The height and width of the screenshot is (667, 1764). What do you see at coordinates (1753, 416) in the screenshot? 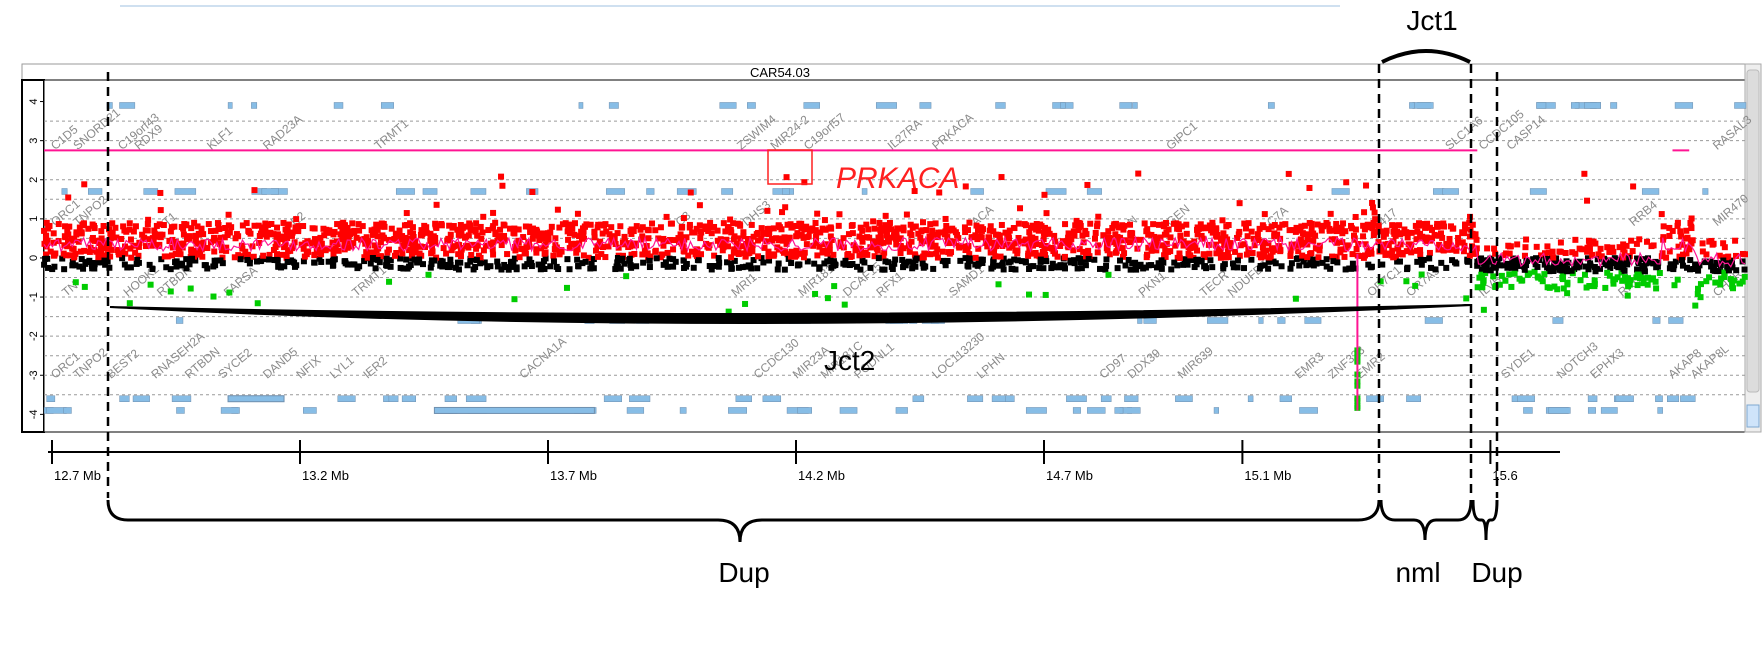
I see `scroll-down-button` at bounding box center [1753, 416].